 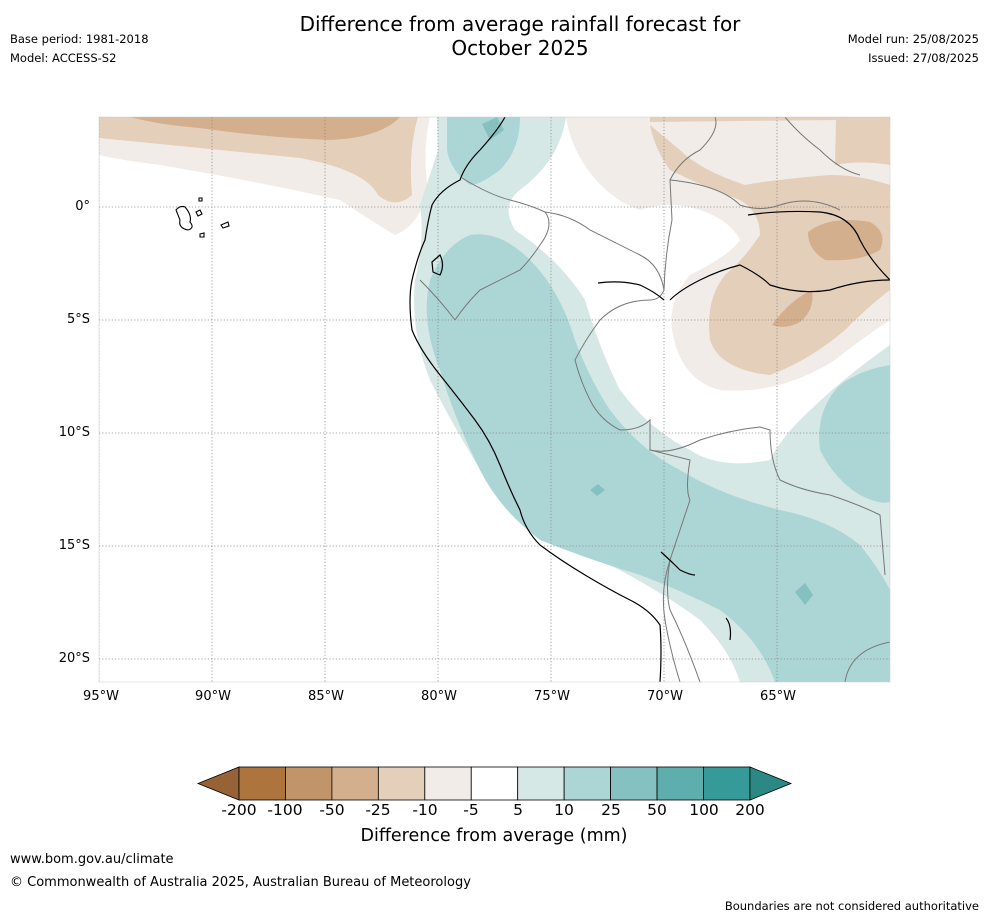 I want to click on footer-url: www.bom.gov.au/climate, so click(x=92, y=859).